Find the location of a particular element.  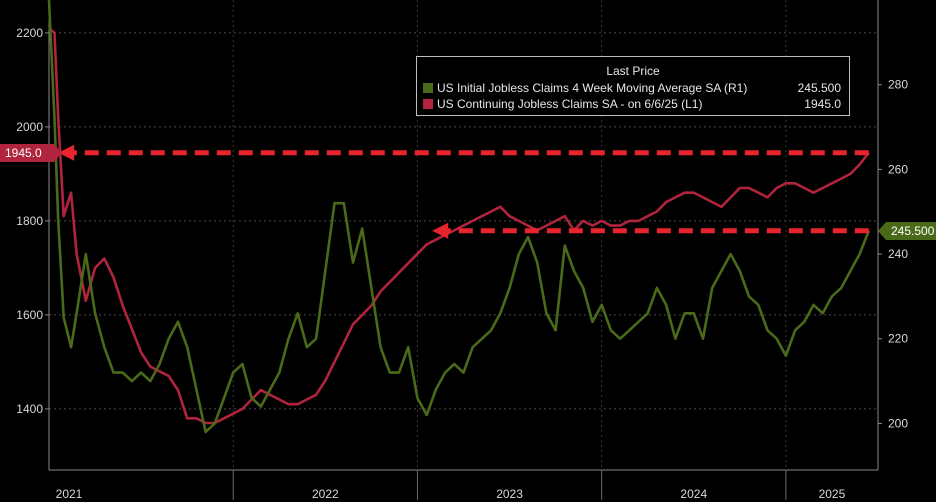

legend-title: Last Price is located at coordinates (633, 71).